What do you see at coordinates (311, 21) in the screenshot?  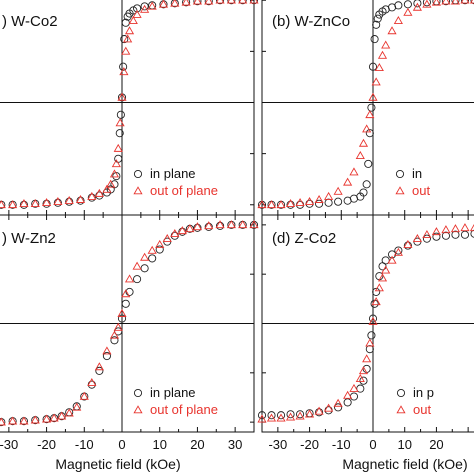 I see `panel-title: (b) W-ZnCo` at bounding box center [311, 21].